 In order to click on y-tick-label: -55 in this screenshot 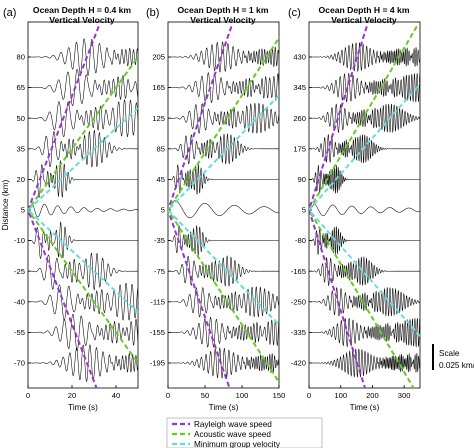, I will do `click(19, 332)`.